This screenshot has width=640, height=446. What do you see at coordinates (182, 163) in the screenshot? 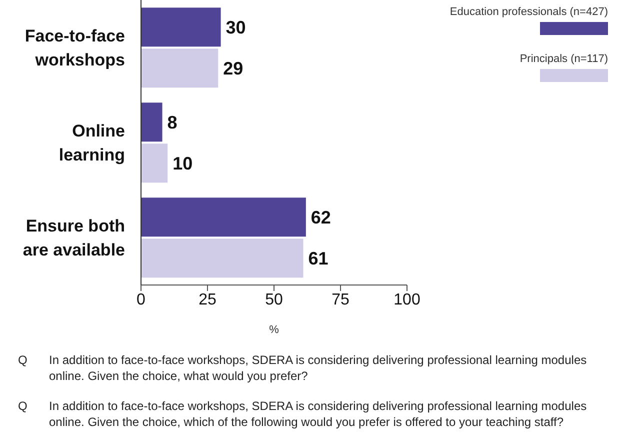
I see `data-label: 10` at bounding box center [182, 163].